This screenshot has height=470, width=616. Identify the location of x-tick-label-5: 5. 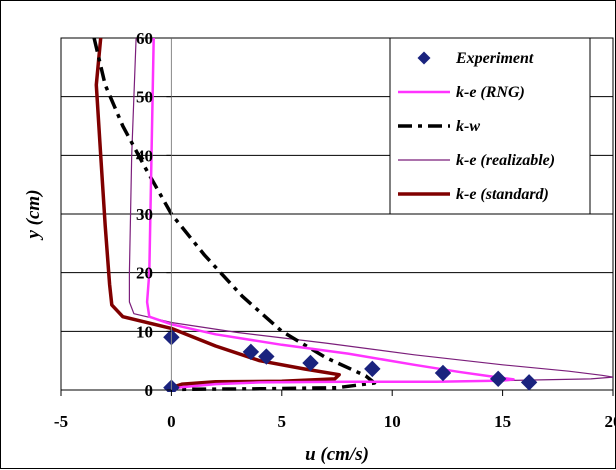
(282, 421).